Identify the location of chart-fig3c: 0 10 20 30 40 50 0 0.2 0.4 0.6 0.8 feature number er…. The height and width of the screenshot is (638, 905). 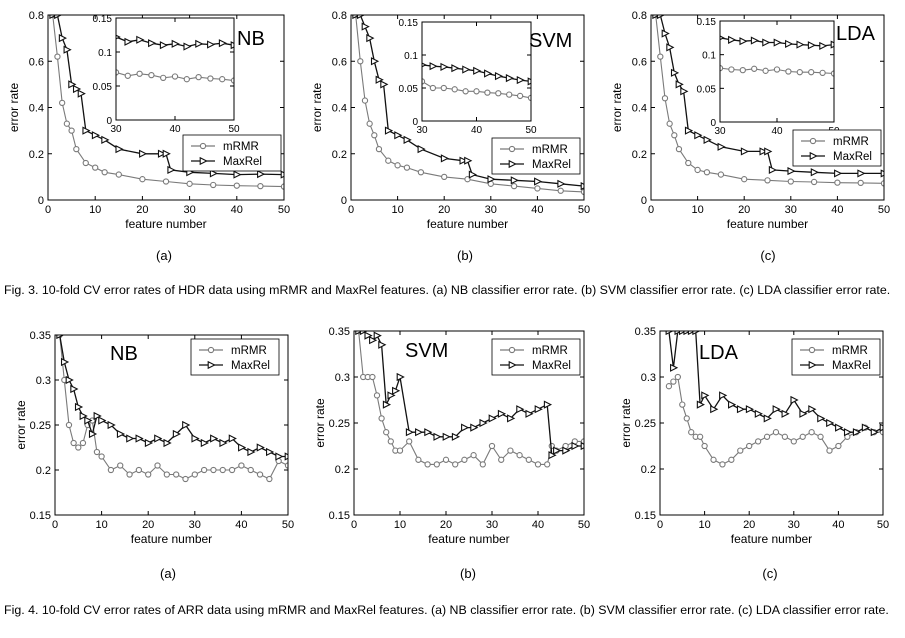
(748, 120).